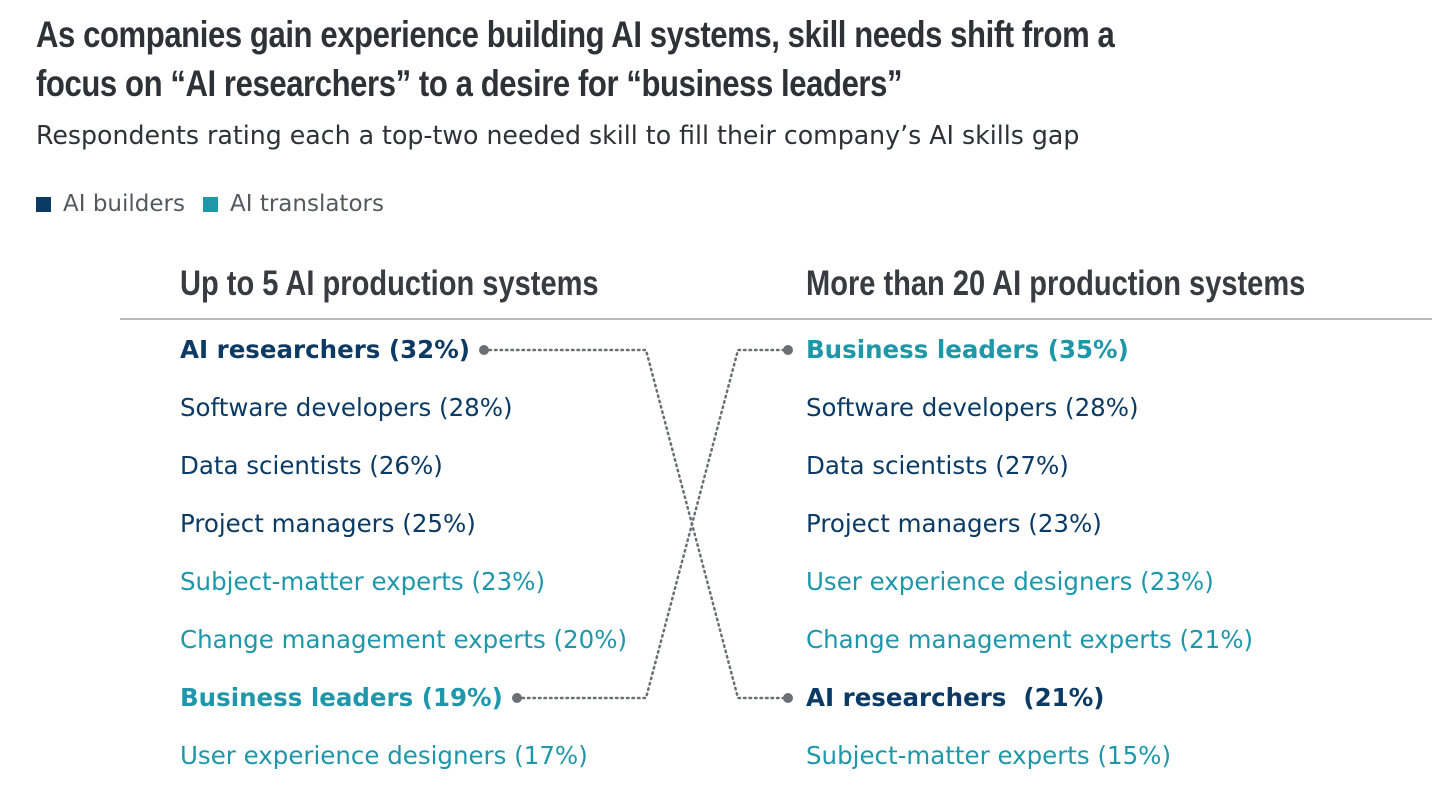 Image resolution: width=1456 pixels, height=808 pixels. What do you see at coordinates (124, 204) in the screenshot?
I see `legend-label-builders: AI builders` at bounding box center [124, 204].